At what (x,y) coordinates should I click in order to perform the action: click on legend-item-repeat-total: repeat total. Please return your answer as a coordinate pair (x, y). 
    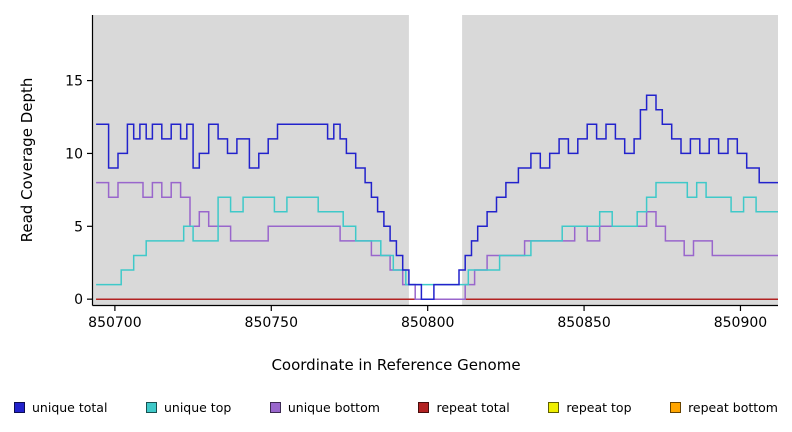
    Looking at the image, I should click on (464, 407).